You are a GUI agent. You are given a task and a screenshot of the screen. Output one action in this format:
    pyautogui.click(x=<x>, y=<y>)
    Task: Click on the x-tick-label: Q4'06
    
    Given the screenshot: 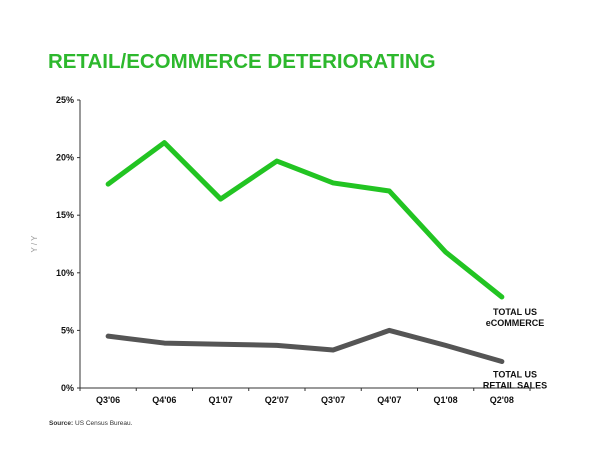 What is the action you would take?
    pyautogui.click(x=164, y=400)
    